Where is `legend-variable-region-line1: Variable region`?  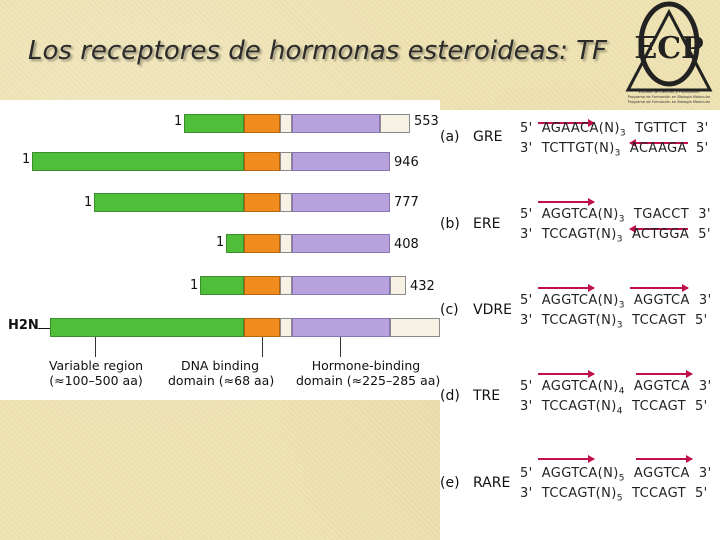
legend-variable-region-line1: Variable region is located at coordinates (96, 365).